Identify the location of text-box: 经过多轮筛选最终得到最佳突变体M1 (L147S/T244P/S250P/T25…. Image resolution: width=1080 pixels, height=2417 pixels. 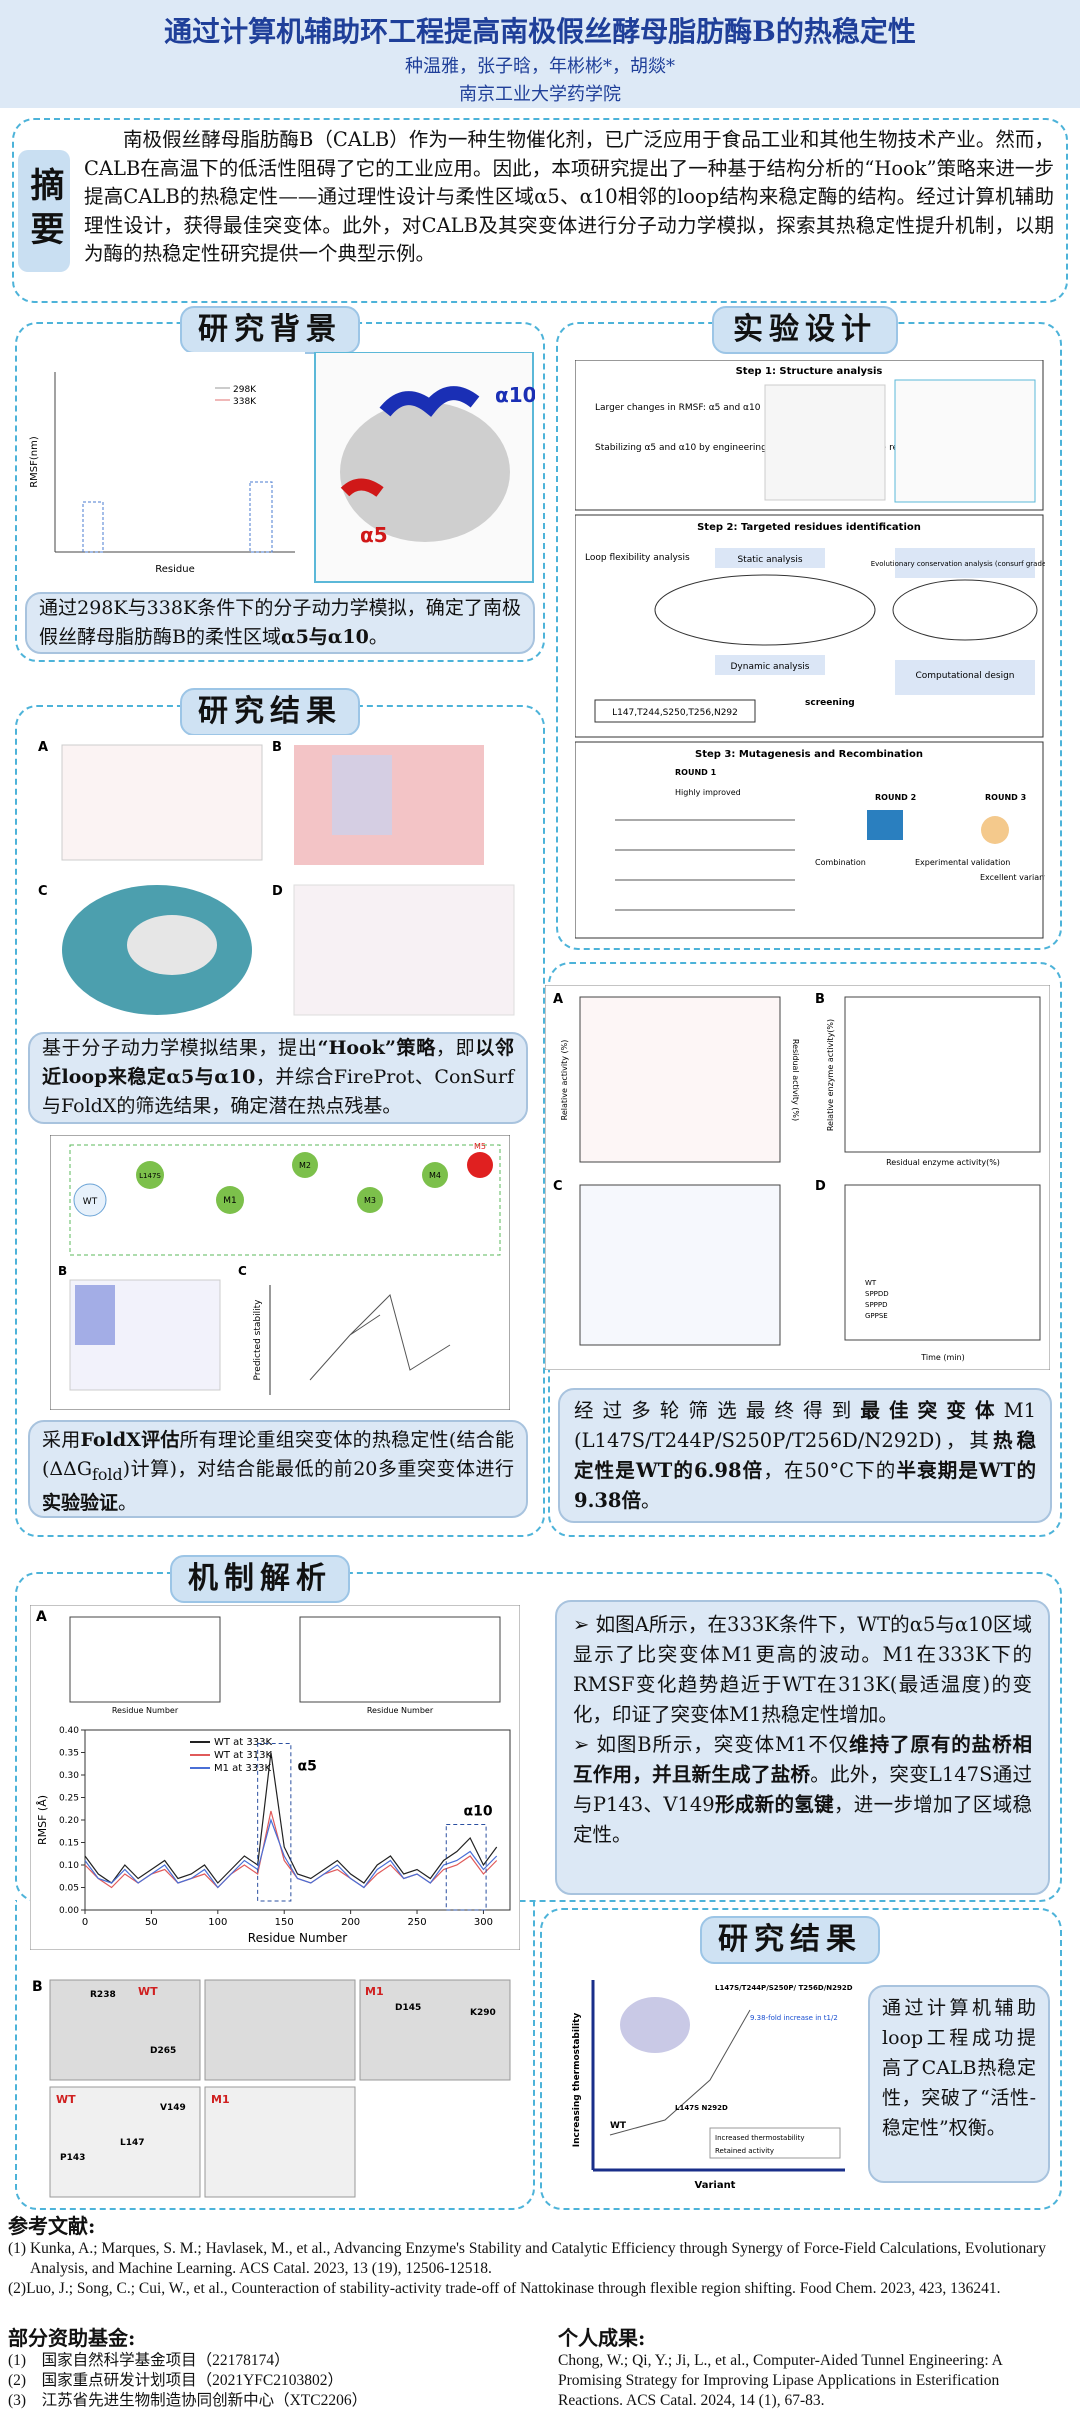
(805, 1455).